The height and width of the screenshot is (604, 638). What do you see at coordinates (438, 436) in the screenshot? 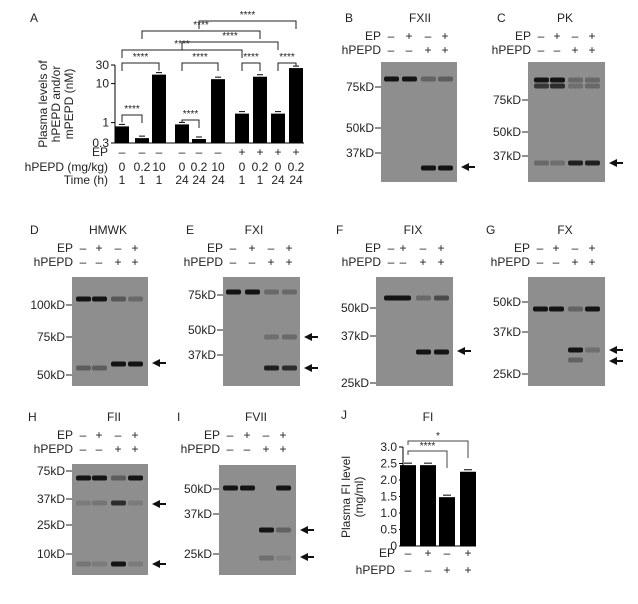
I see `significance-label: *` at bounding box center [438, 436].